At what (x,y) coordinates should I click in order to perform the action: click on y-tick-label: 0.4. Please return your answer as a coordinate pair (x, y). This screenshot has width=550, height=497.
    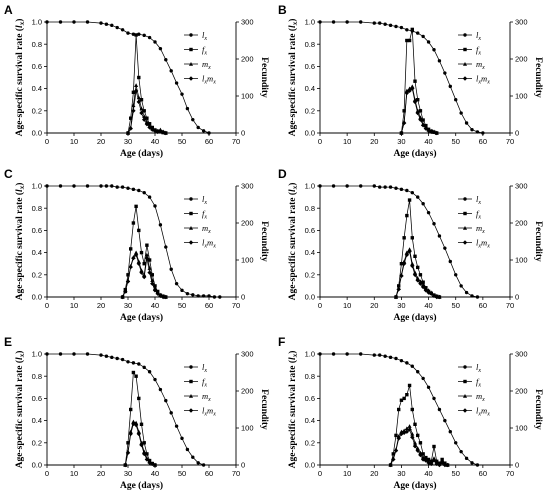
    Looking at the image, I should click on (37, 420).